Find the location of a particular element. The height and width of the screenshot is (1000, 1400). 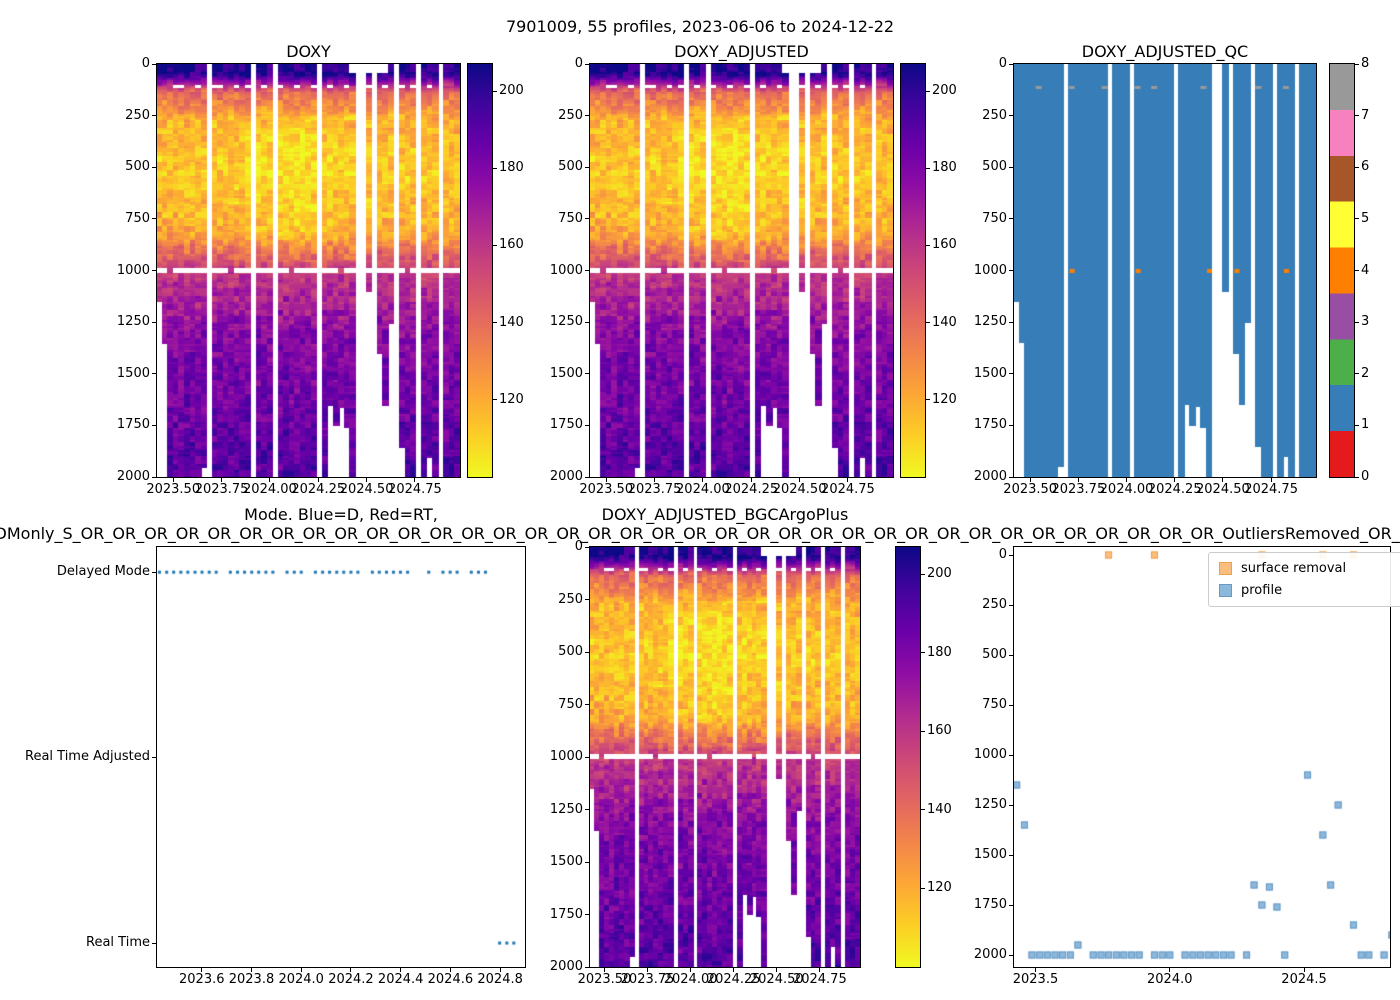

tick-label: 1750 is located at coordinates (133, 425).